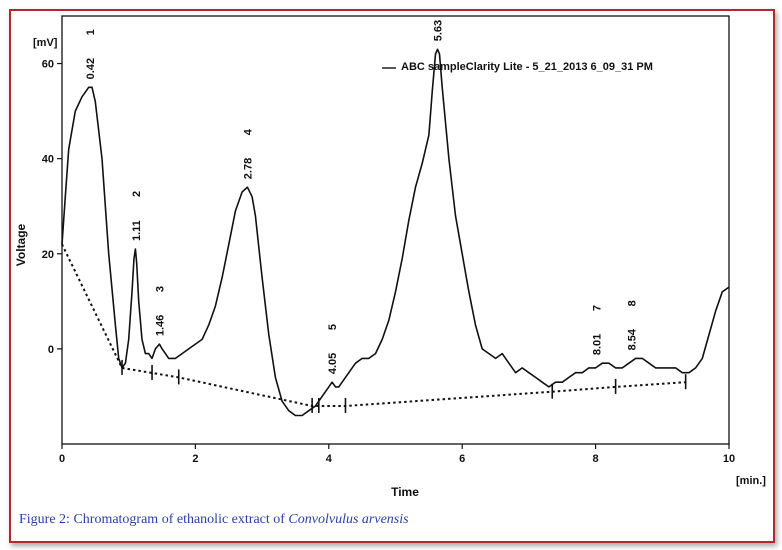 Image resolution: width=782 pixels, height=550 pixels. I want to click on peak-time-label: 5.63, so click(439, 30).